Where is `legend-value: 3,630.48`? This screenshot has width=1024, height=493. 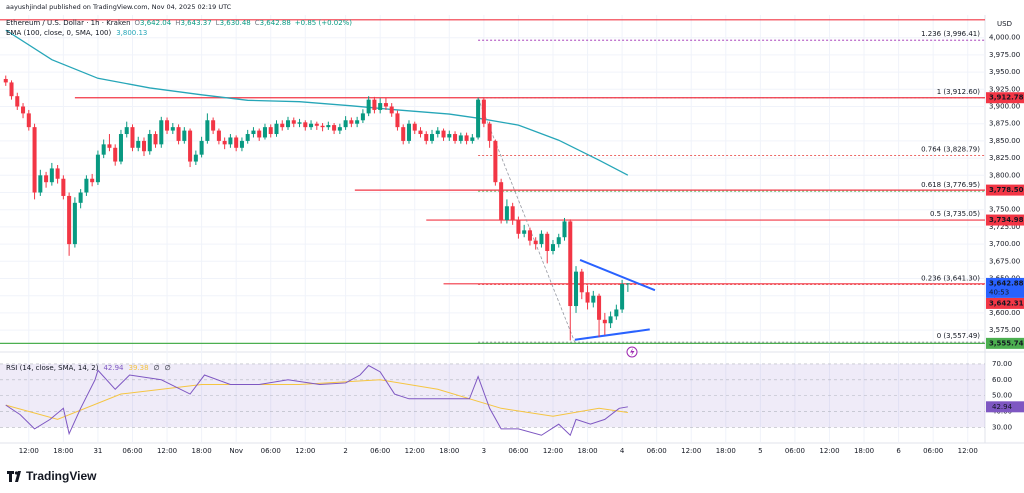
legend-value: 3,630.48 is located at coordinates (235, 23).